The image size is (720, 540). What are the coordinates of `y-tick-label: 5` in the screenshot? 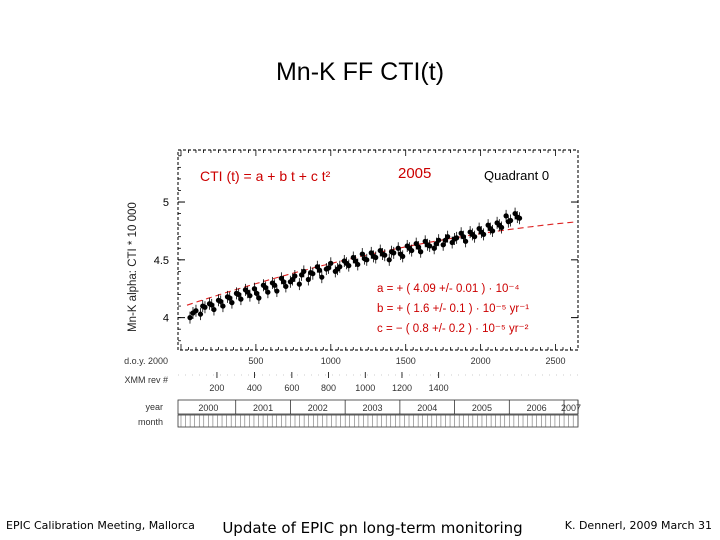 It's located at (166, 203).